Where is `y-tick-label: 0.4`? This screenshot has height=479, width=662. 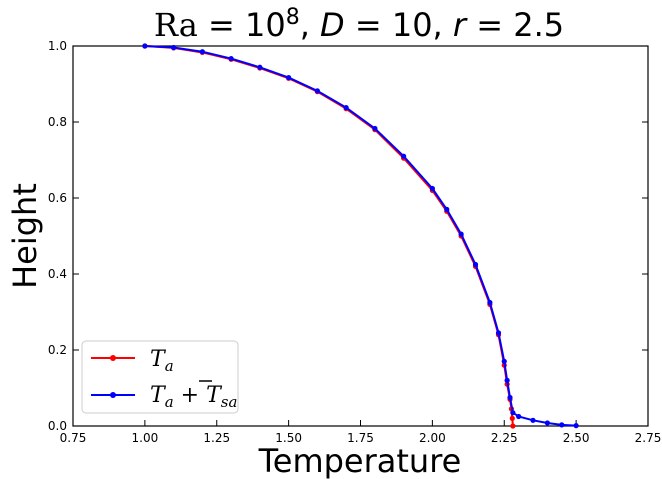 y-tick-label: 0.4 is located at coordinates (57, 274).